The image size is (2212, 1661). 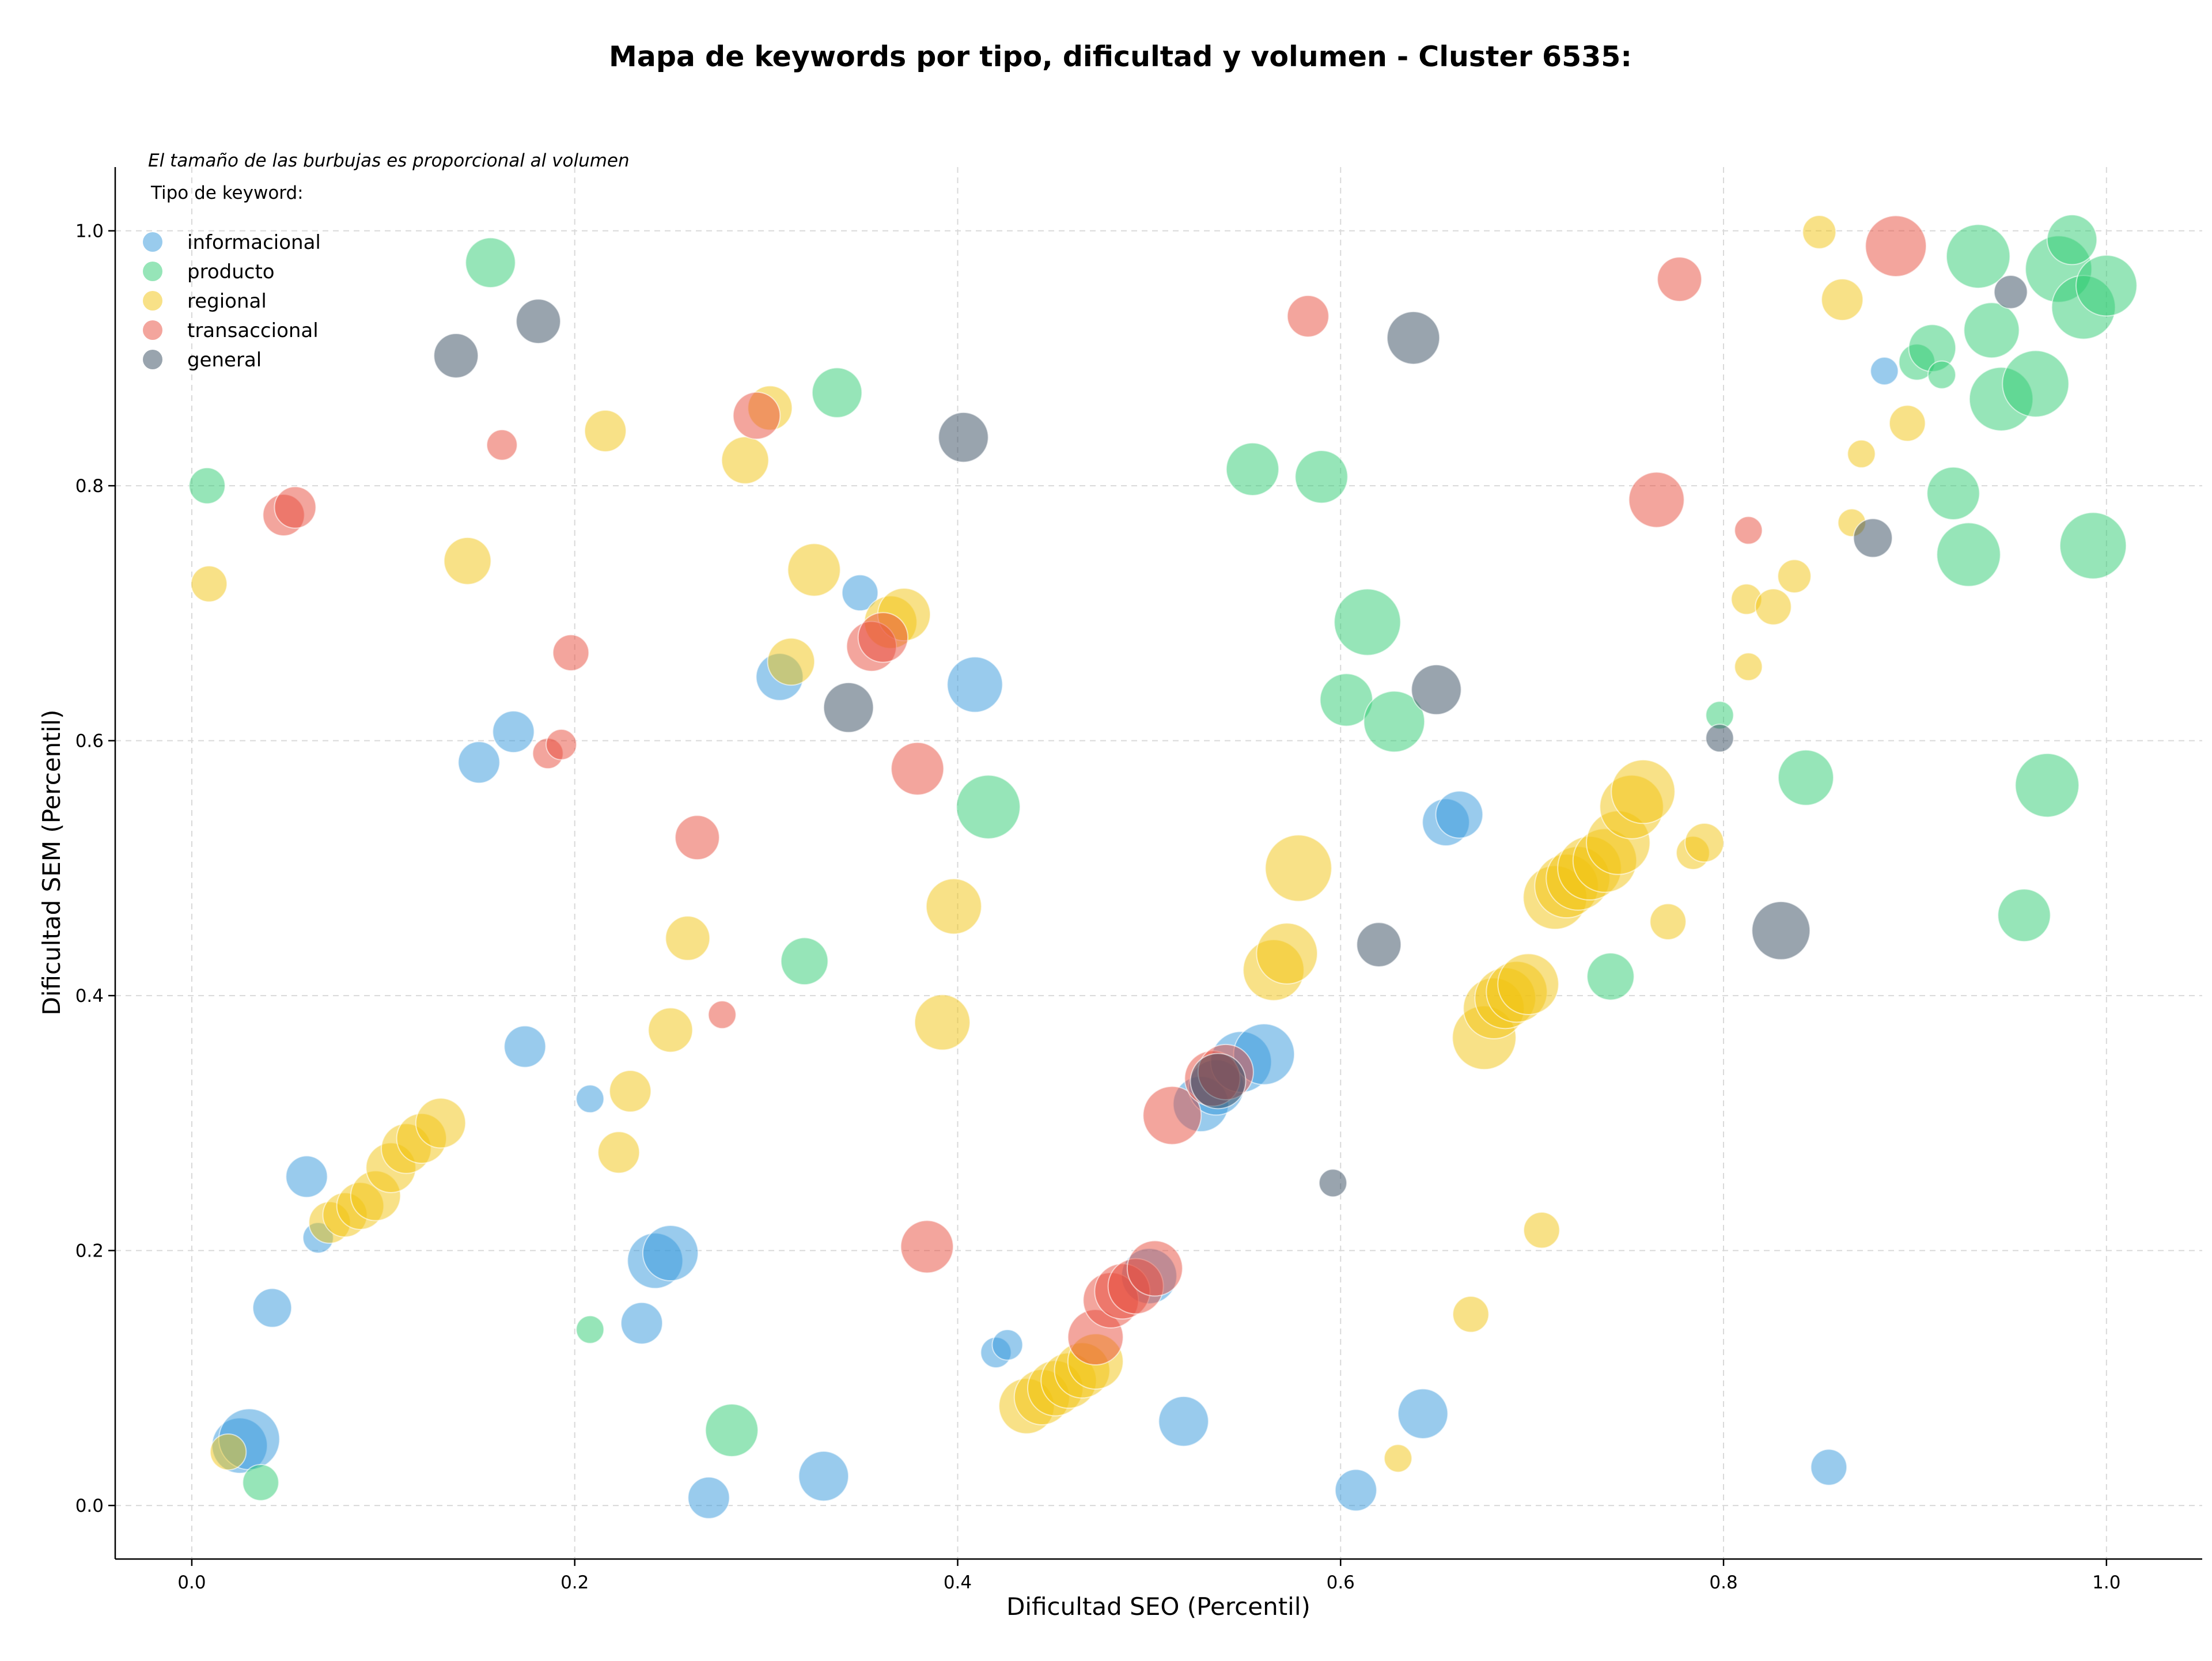 I want to click on legend-marker-regional, so click(x=152, y=301).